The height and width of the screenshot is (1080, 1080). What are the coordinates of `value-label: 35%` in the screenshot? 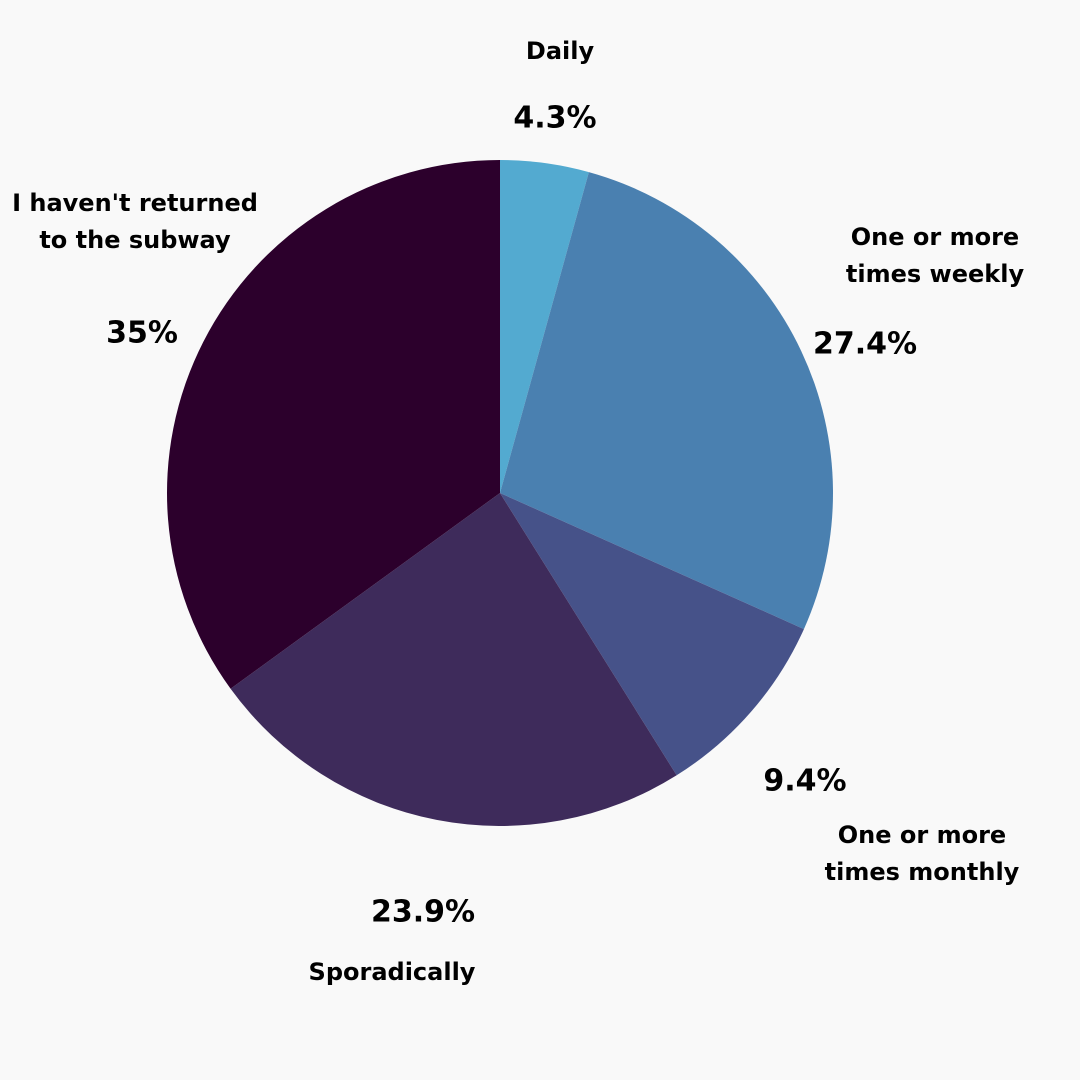 It's located at (142, 333).